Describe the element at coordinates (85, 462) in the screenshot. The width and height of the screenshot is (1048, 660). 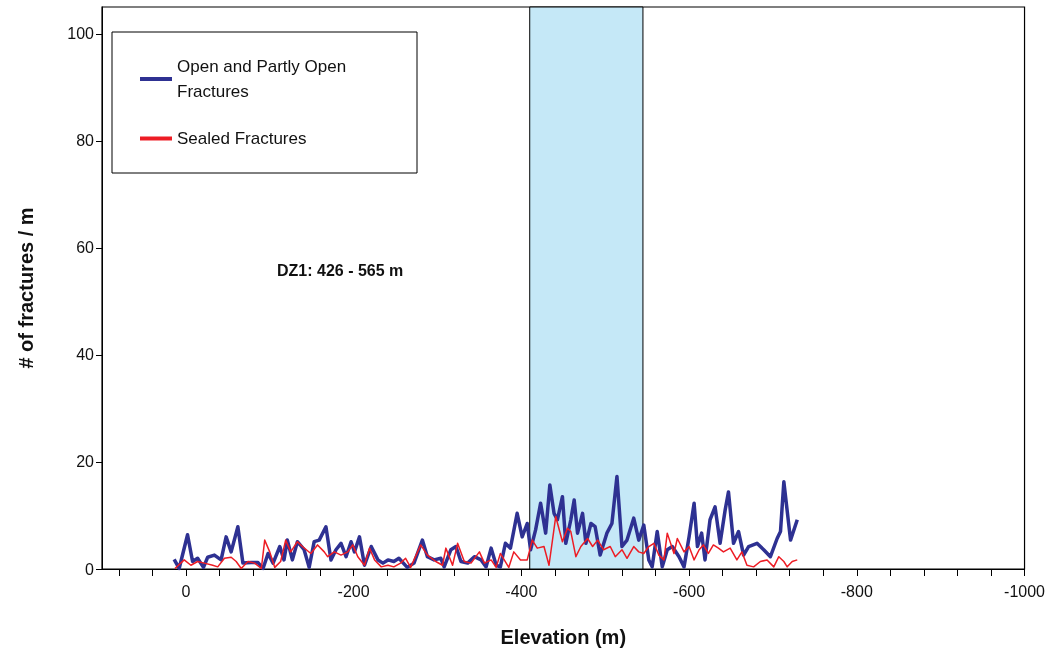
I see `y-tick-label: 20` at that location.